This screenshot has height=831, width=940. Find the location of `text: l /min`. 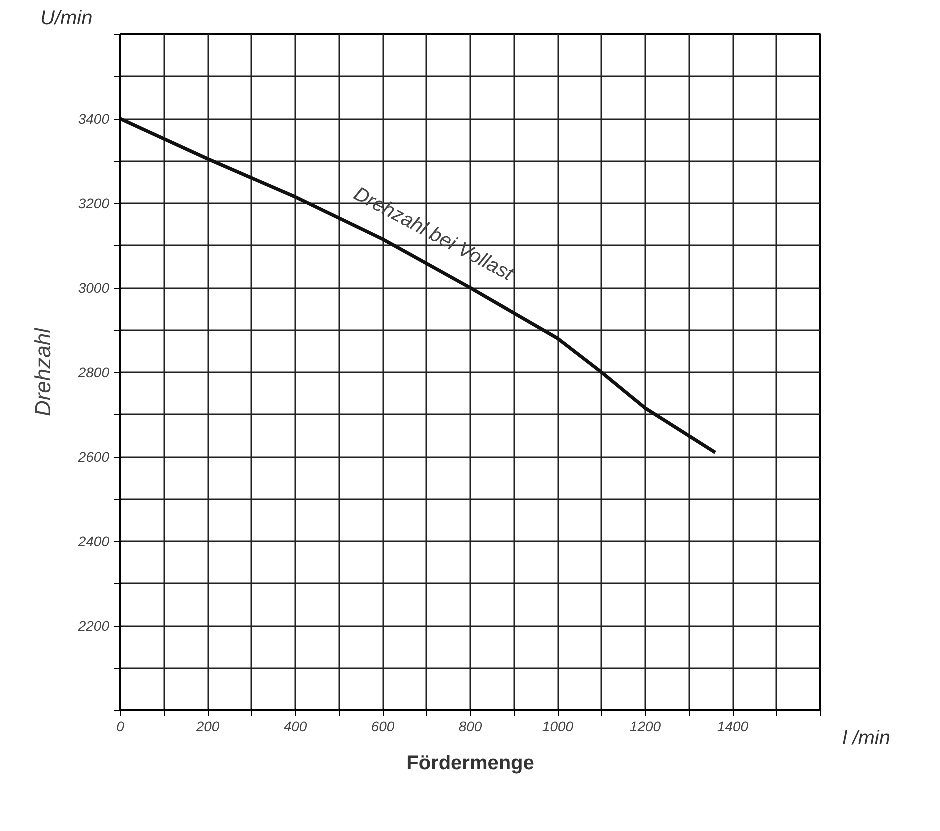

text: l /min is located at coordinates (866, 739).